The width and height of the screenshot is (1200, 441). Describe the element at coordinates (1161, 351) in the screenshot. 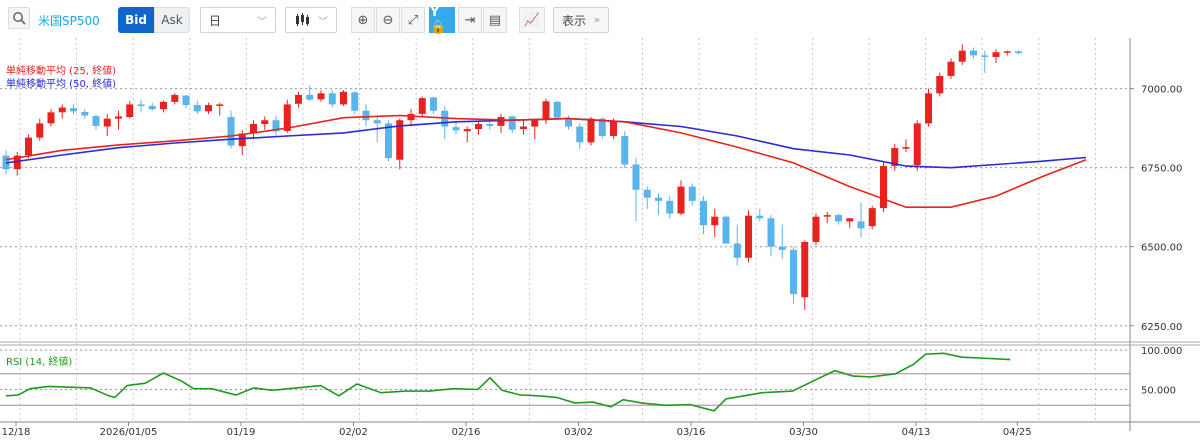

I see `rsi-tick-label: 100.000` at that location.